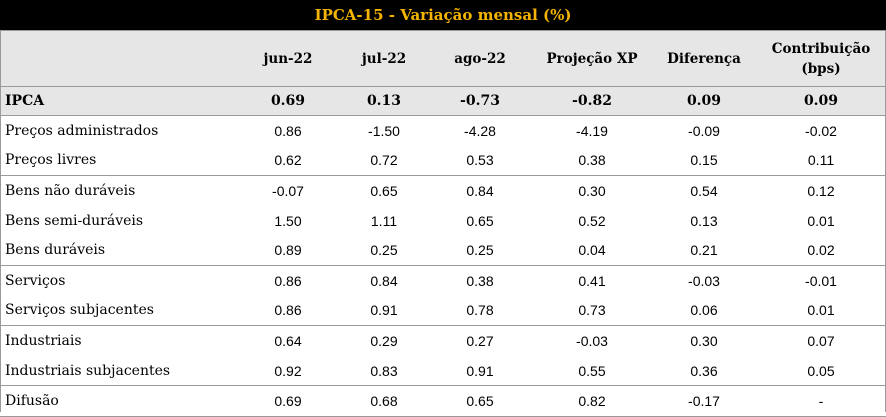 The width and height of the screenshot is (886, 417). I want to click on row-value: 0.21, so click(704, 250).